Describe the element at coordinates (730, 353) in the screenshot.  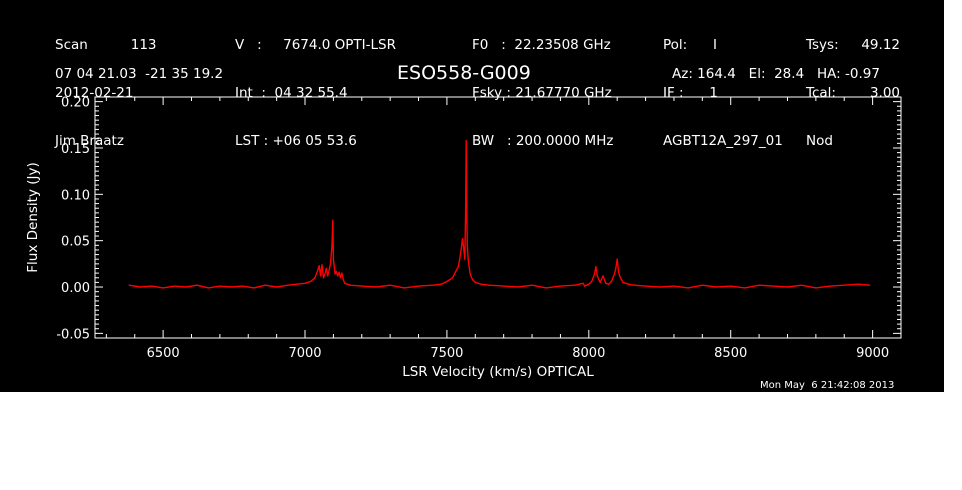
I see `x-tick-label: 8500` at that location.